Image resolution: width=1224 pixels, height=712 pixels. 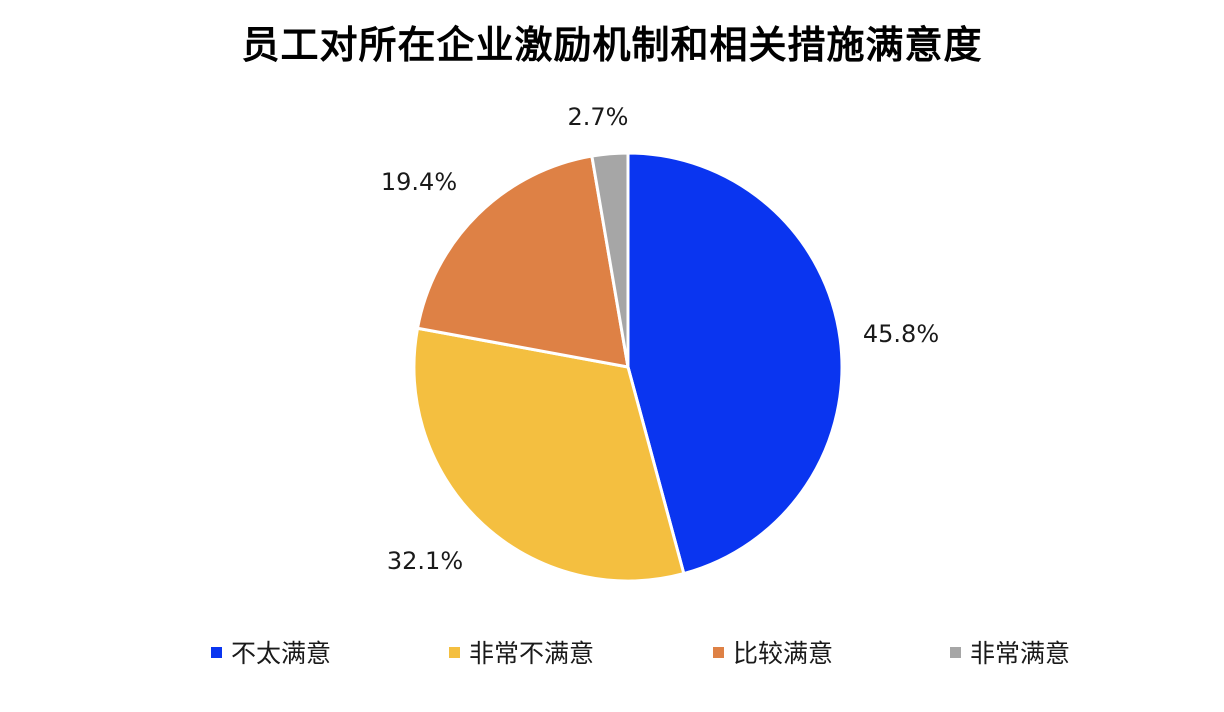 What do you see at coordinates (612, 652) in the screenshot?
I see `legend: 不太满意 非常不满意 比较满意 非常满意` at bounding box center [612, 652].